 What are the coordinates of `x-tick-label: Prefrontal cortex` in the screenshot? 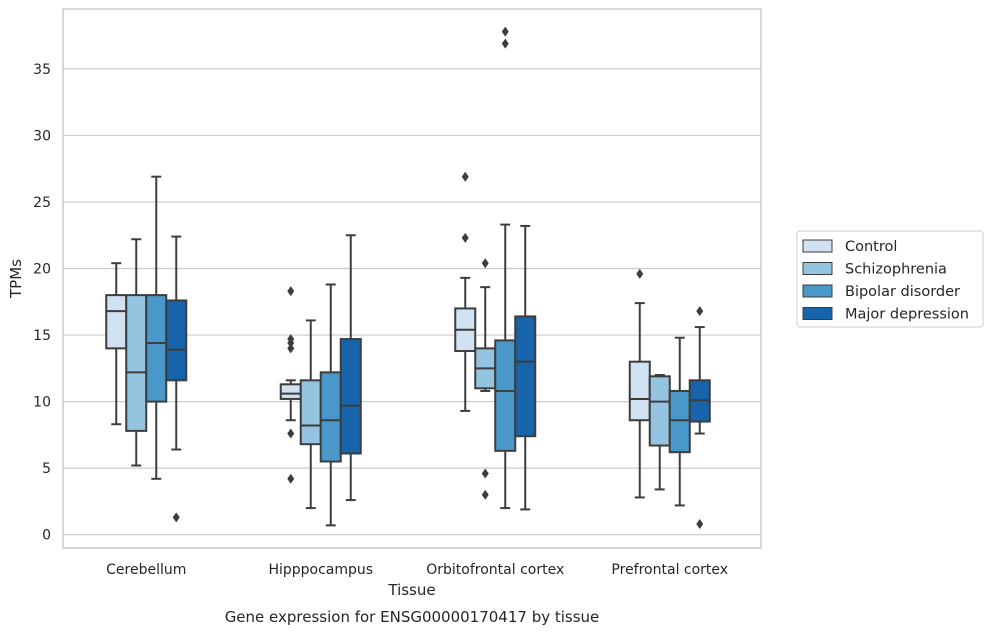 It's located at (669, 570).